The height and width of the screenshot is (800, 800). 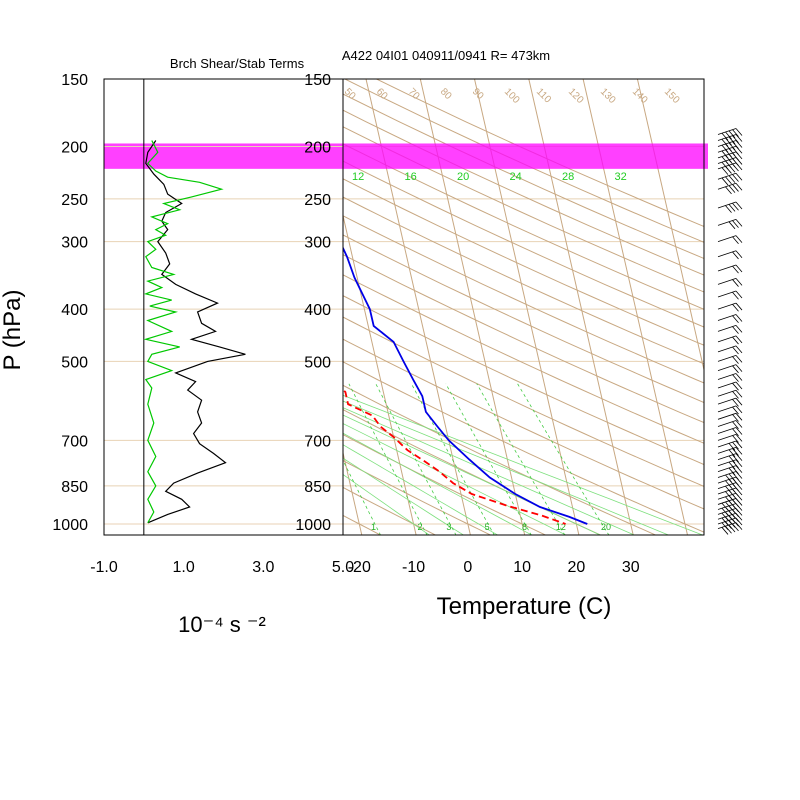 I want to click on wind-barbs, so click(x=730, y=331).